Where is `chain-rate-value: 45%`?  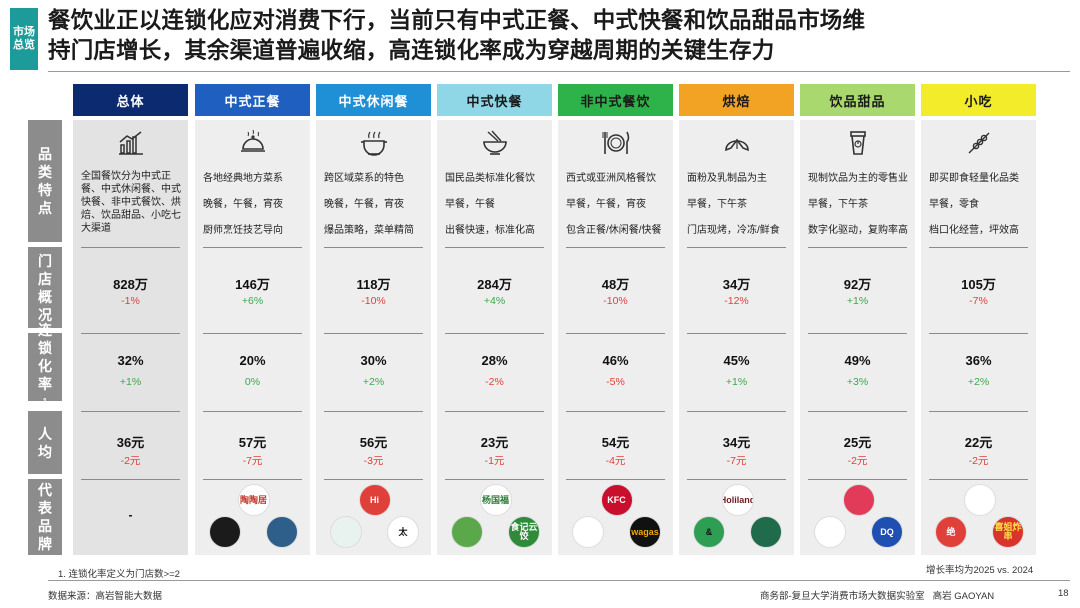 chain-rate-value: 45% is located at coordinates (736, 360).